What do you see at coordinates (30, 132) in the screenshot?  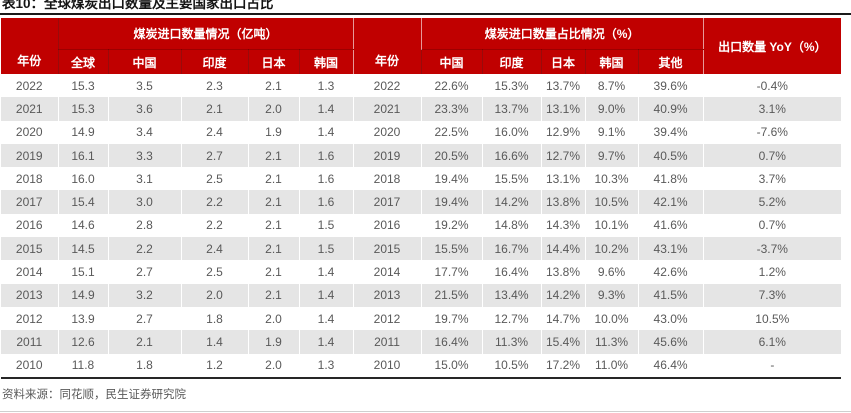 I see `cell-year: 2020` at bounding box center [30, 132].